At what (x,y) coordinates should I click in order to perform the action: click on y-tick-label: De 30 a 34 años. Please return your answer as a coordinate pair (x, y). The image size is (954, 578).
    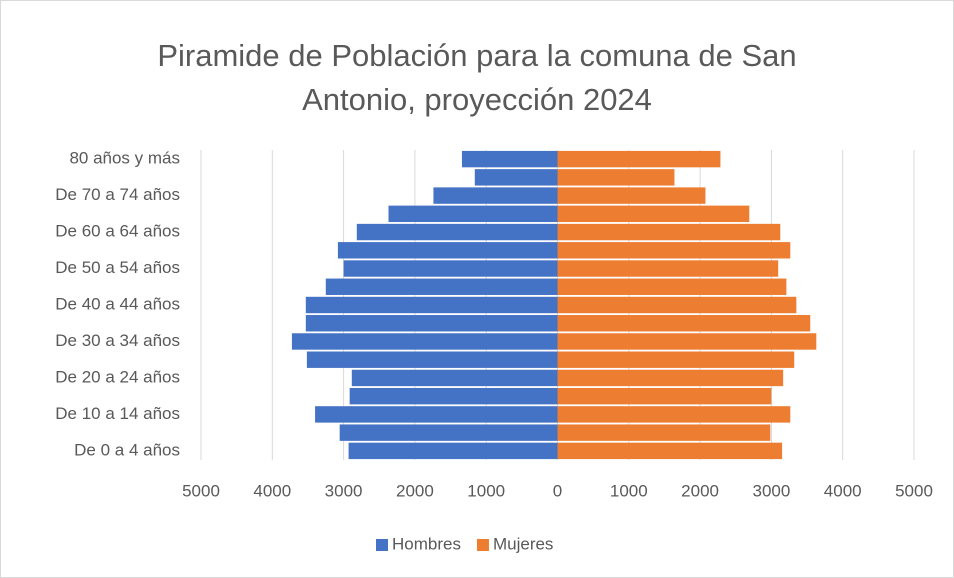
    Looking at the image, I should click on (117, 340).